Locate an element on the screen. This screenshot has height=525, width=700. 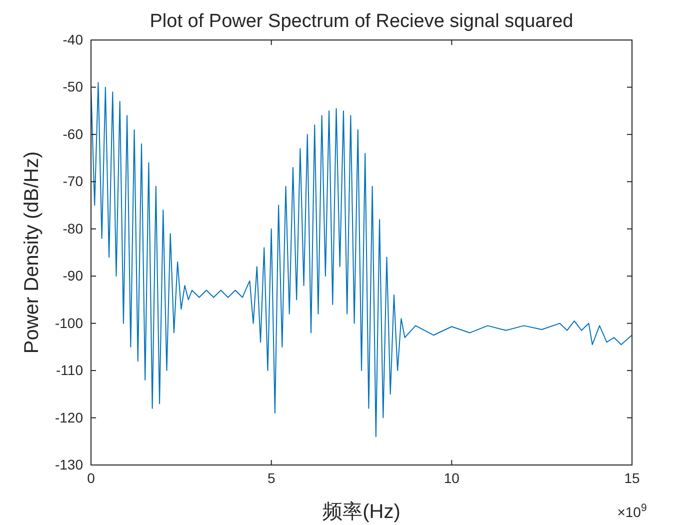
x-tick-label: 0 is located at coordinates (91, 478).